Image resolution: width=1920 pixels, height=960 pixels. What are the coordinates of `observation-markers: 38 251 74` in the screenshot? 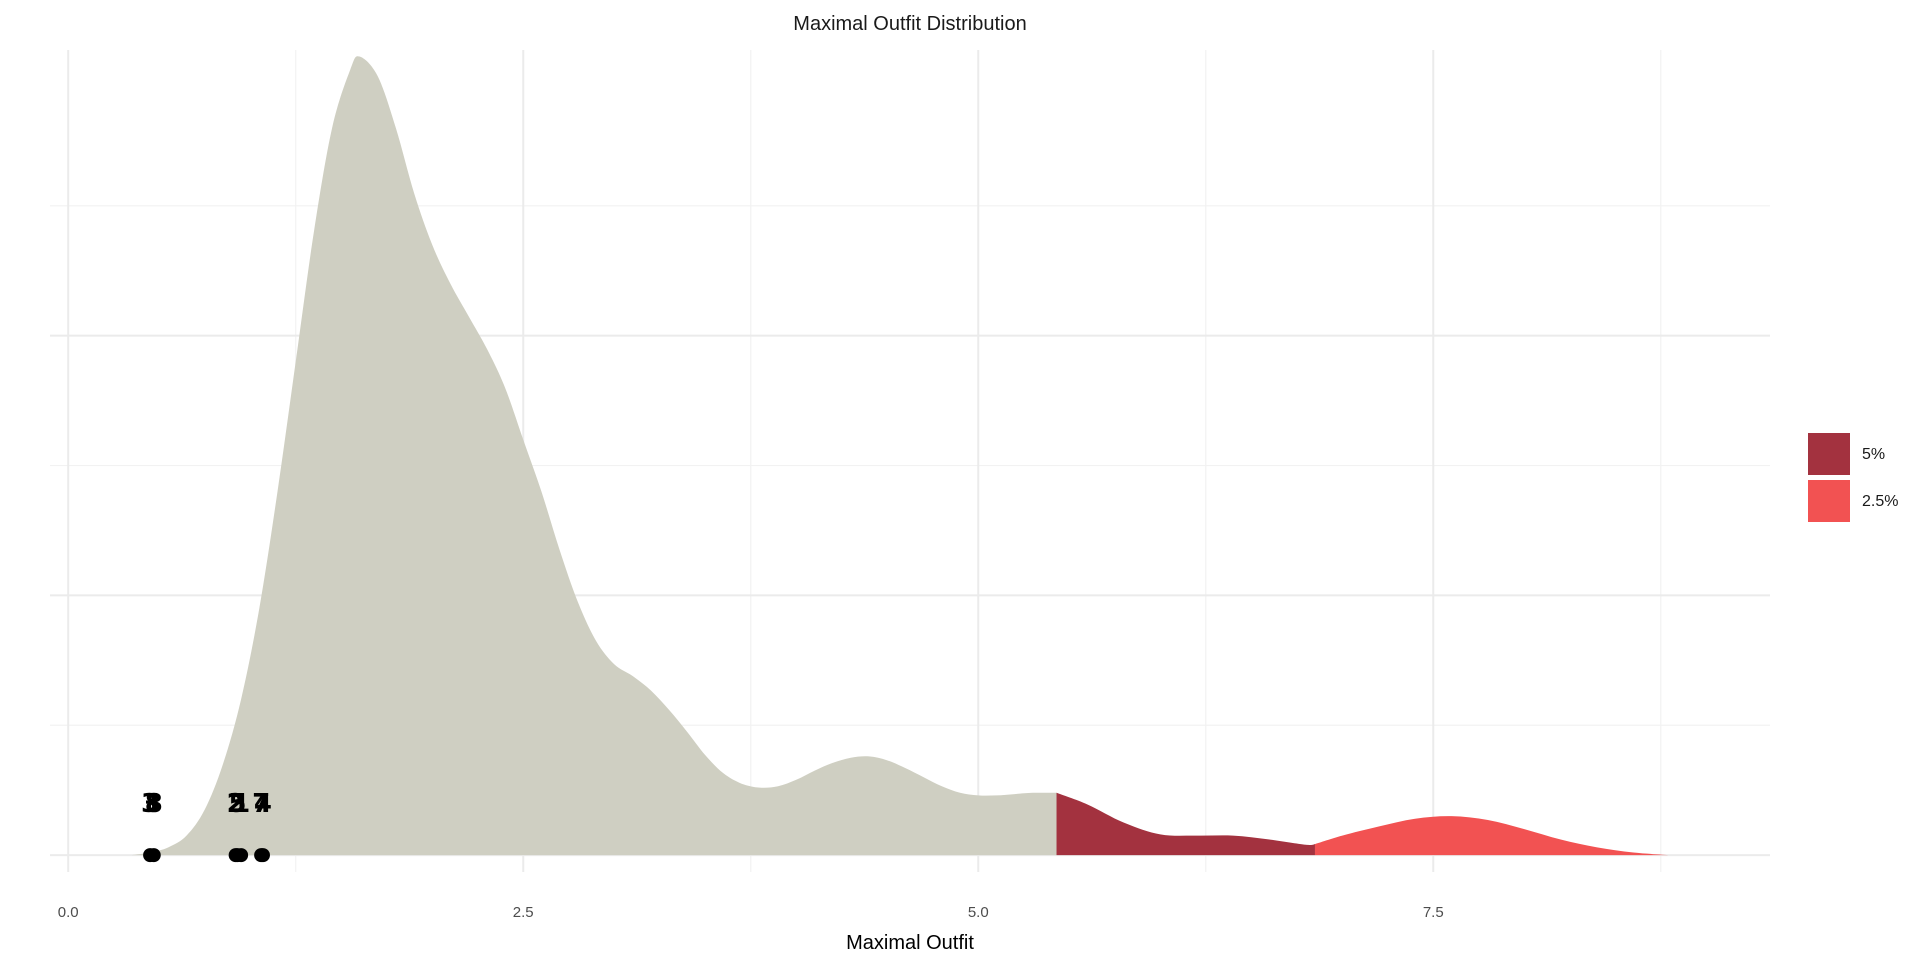 It's located at (206, 826).